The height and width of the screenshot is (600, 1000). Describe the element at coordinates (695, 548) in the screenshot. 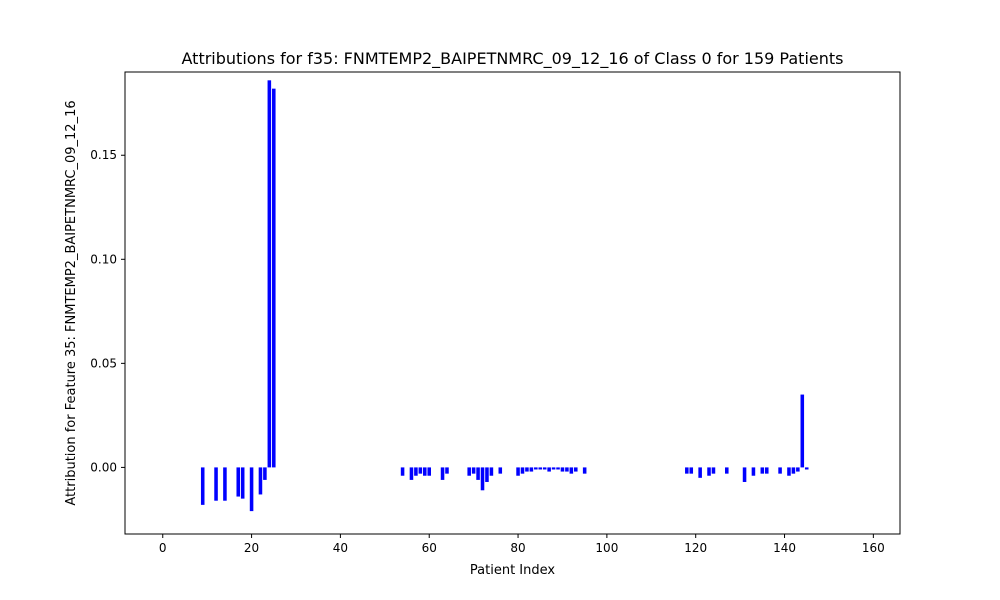

I see `x-tick-label: 120` at that location.